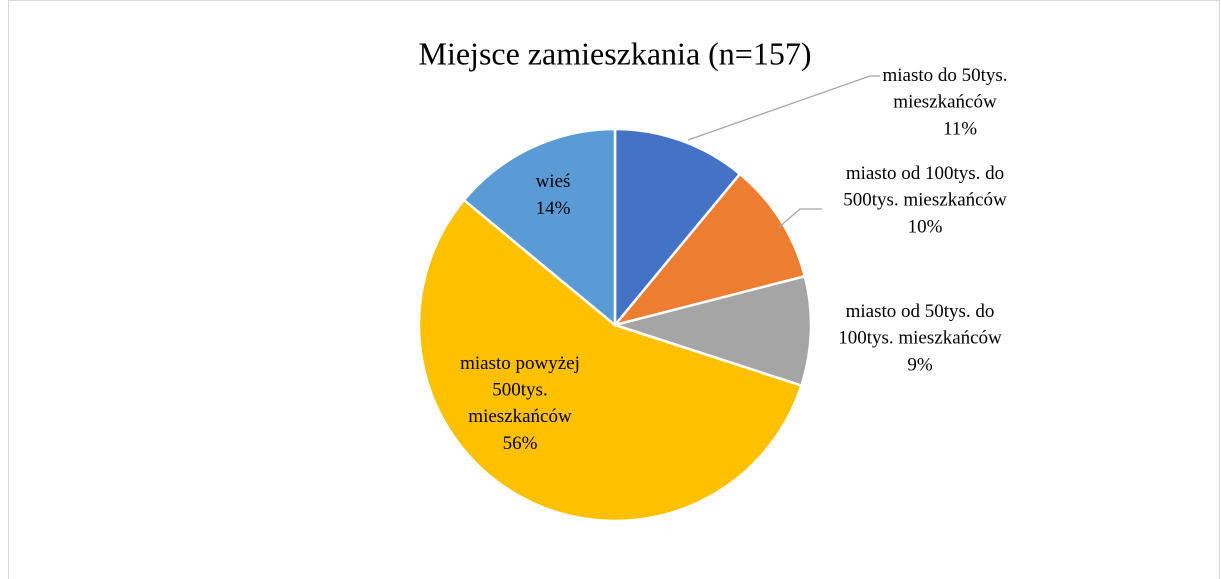  Describe the element at coordinates (944, 89) in the screenshot. I see `category-label: miasto do 50tys. mieszkańców` at that location.